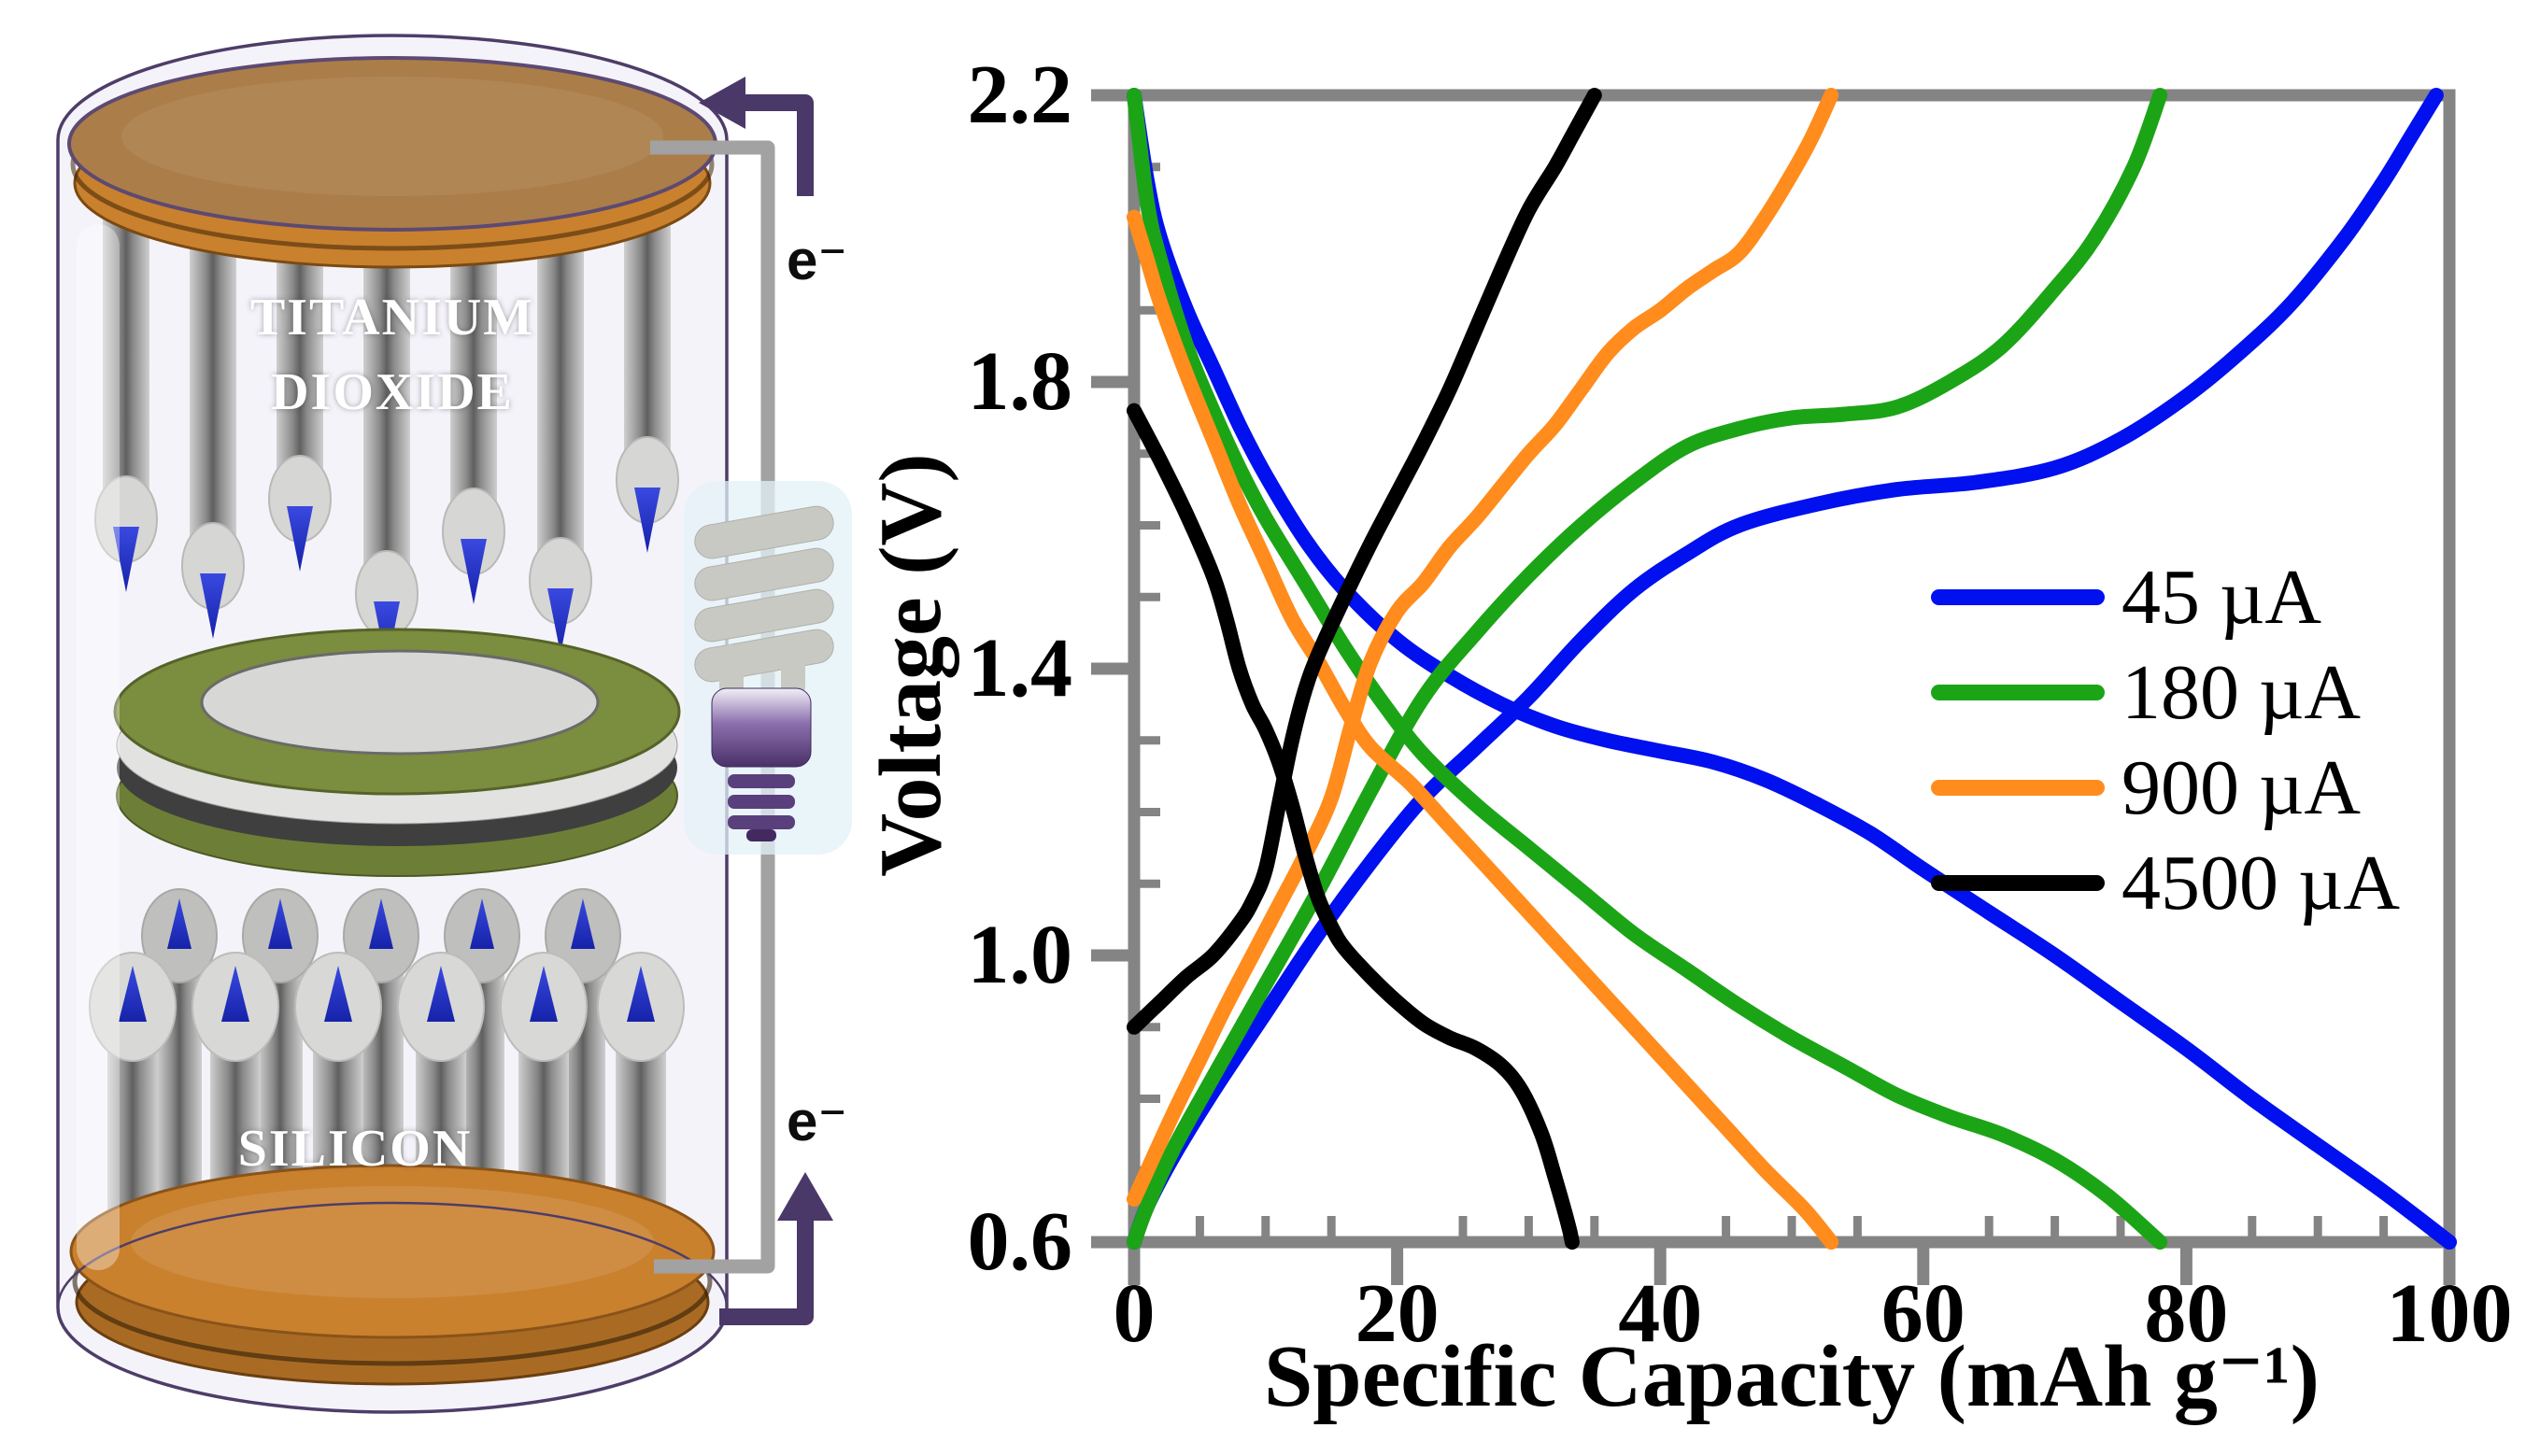 This screenshot has height=1456, width=2526. Describe the element at coordinates (1660, 1313) in the screenshot. I see `x-axis-tick-label: 40` at that location.